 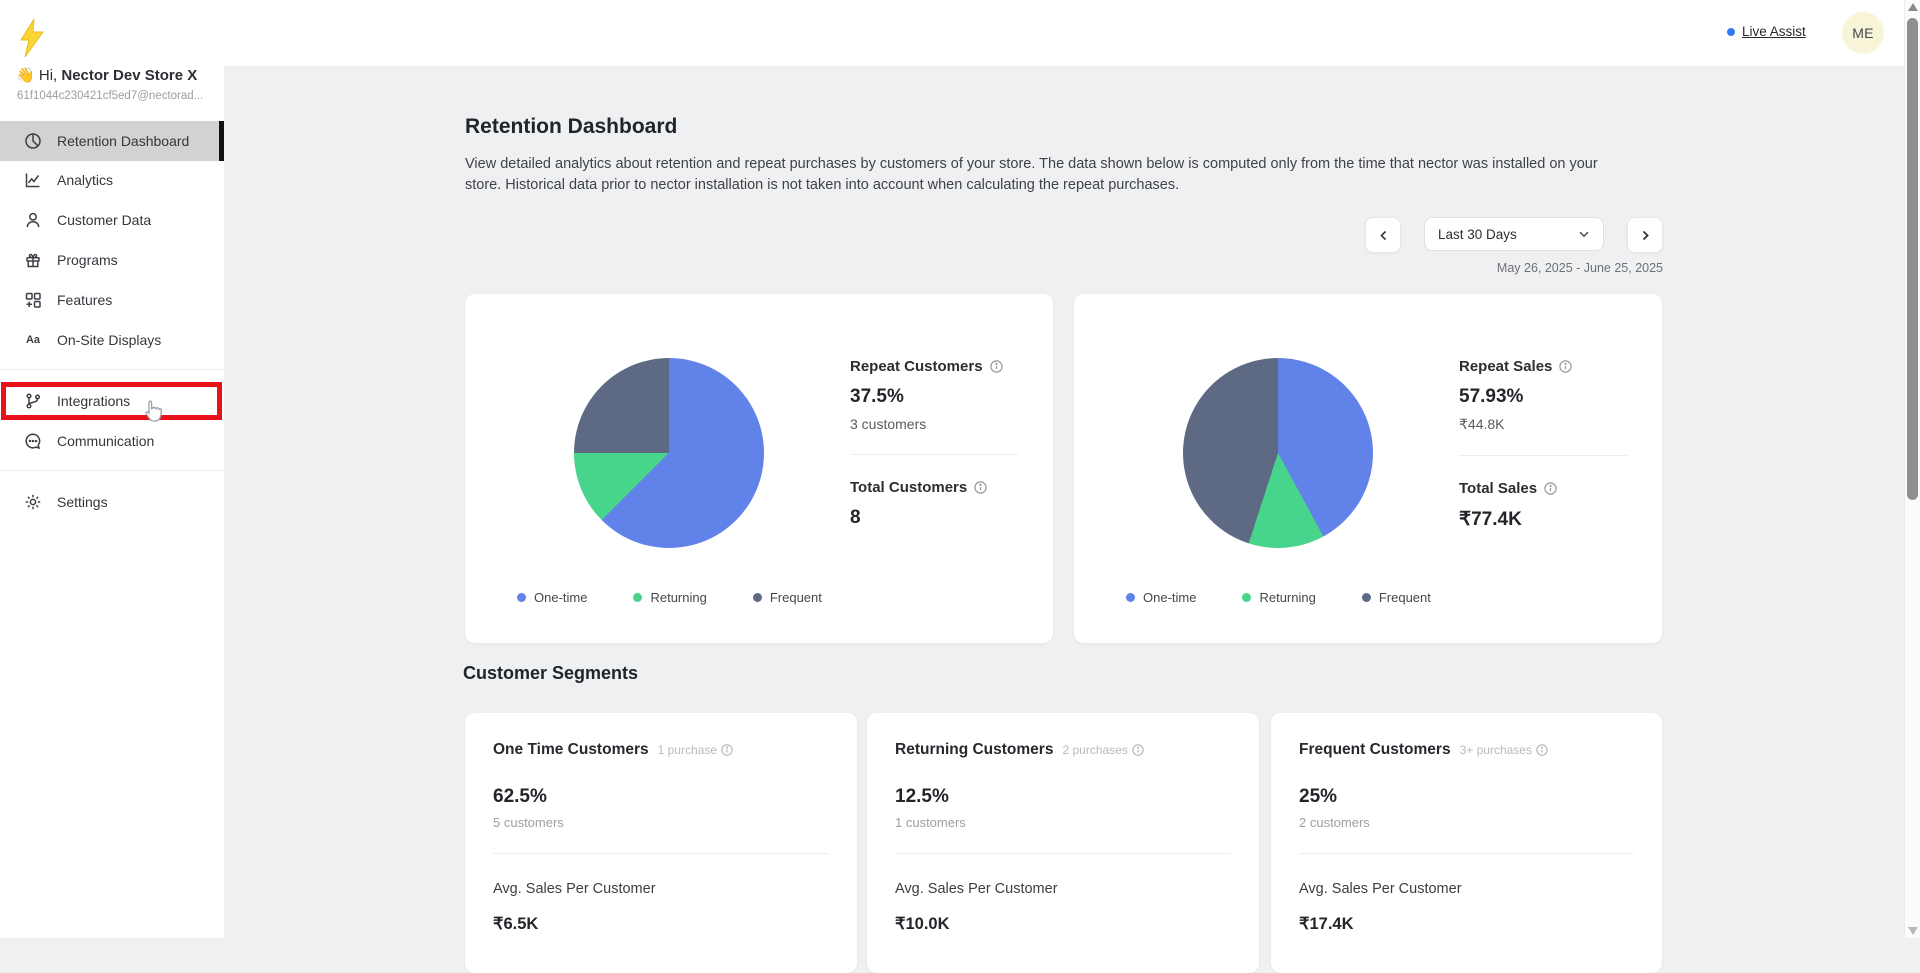 I want to click on segment-percent: 25%, so click(x=1318, y=796).